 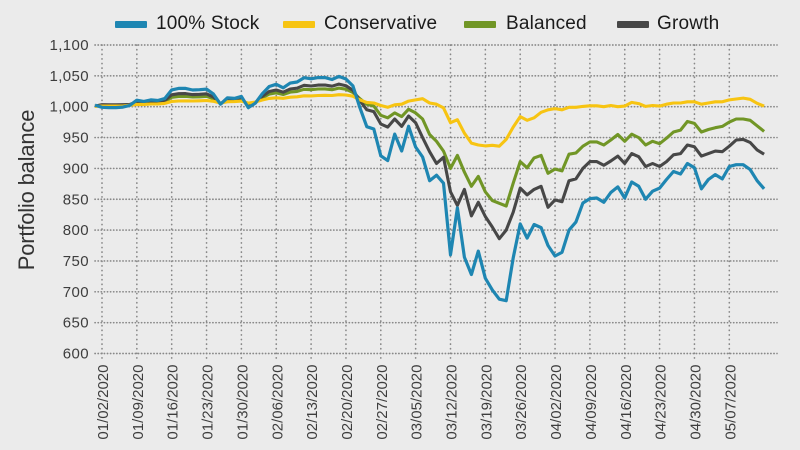 What do you see at coordinates (730, 402) in the screenshot?
I see `svg-text: 05/07/2020` at bounding box center [730, 402].